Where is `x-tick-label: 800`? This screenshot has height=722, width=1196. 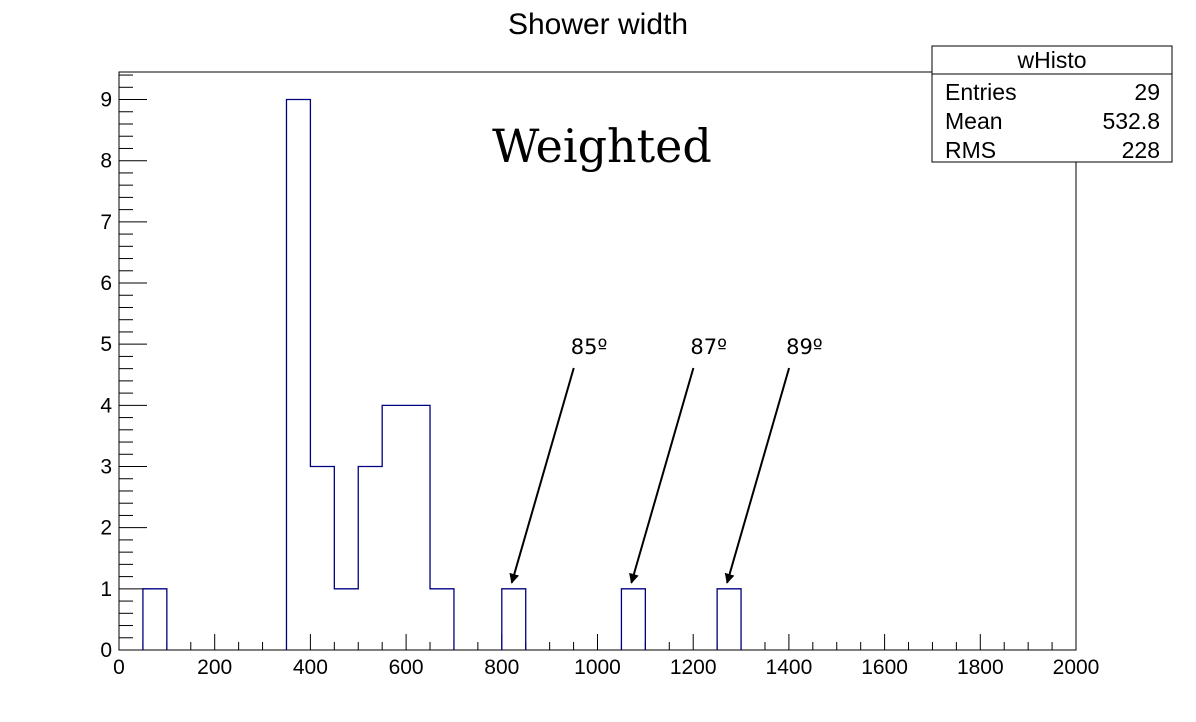 x-tick-label: 800 is located at coordinates (501, 667).